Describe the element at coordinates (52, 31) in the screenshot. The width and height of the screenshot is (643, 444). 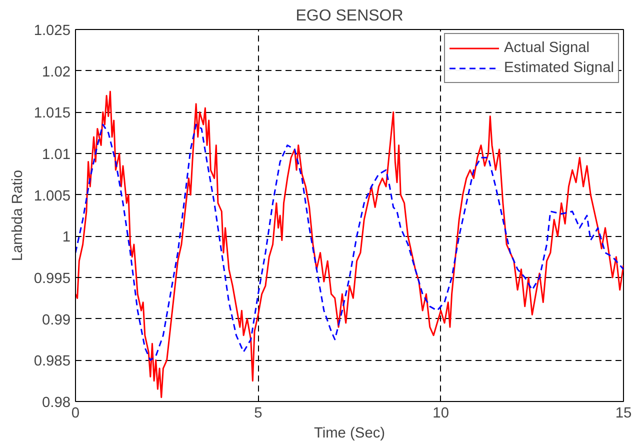
I see `y-tick-label: 1.025` at that location.